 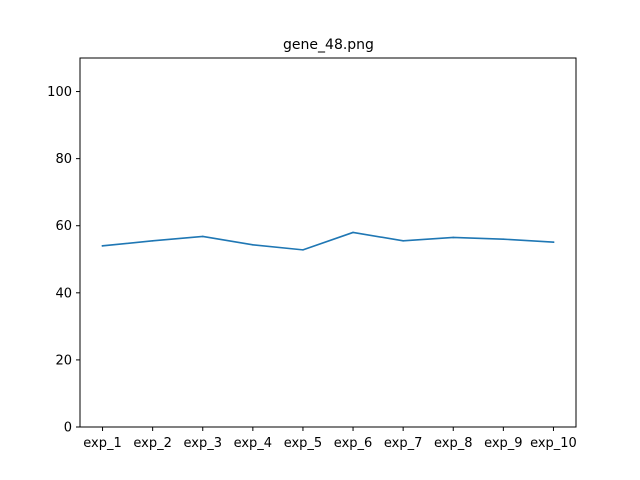 I want to click on x-tick-label: exp_3, so click(x=202, y=443).